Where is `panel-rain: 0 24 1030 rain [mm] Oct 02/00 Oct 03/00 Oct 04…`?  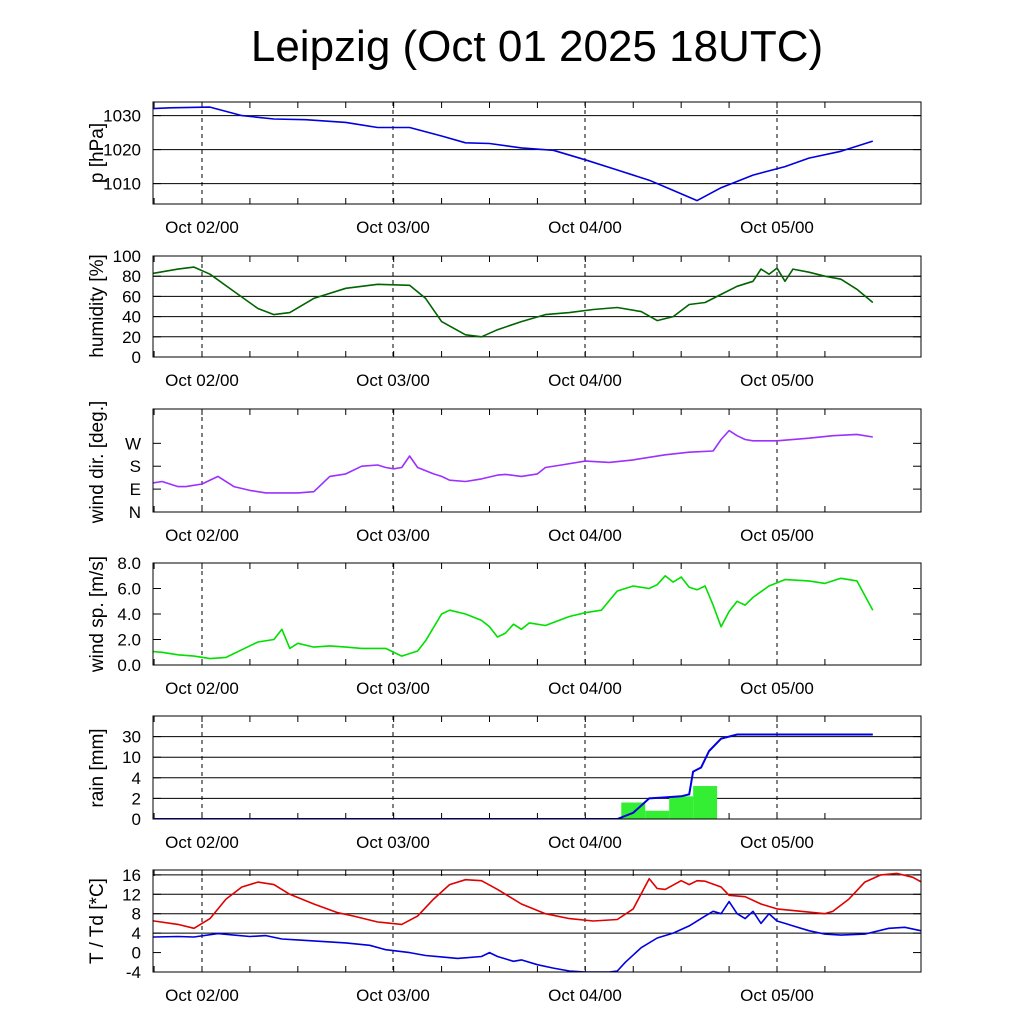
panel-rain: 0 24 1030 rain [mm] Oct 02/00 Oct 03/00 Oct 04… is located at coordinates (504, 783).